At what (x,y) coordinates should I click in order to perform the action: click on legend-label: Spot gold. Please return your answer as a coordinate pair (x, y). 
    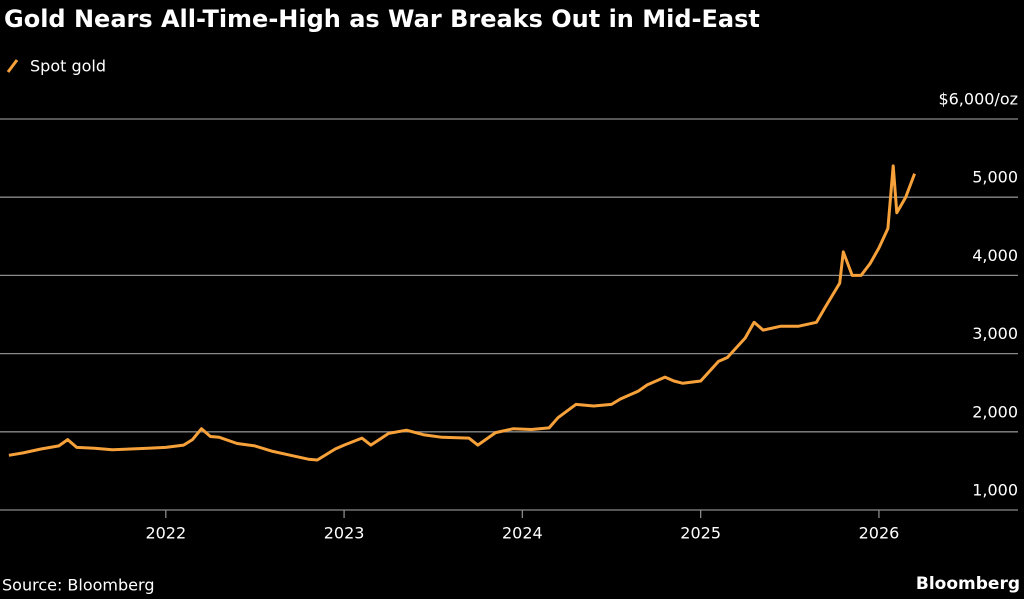
    Looking at the image, I should click on (68, 66).